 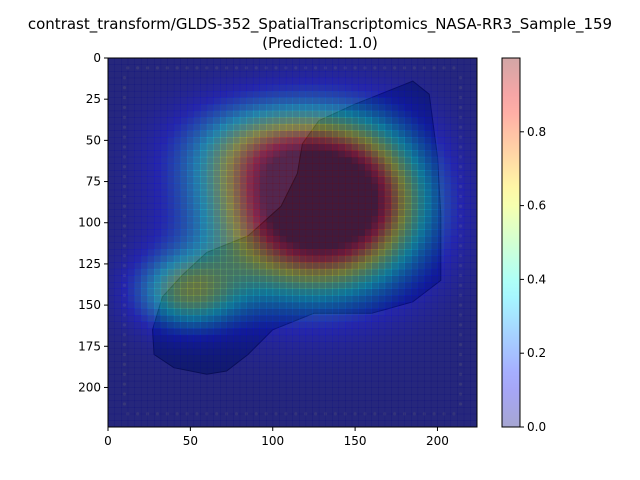 What do you see at coordinates (124, 394) in the screenshot?
I see `slide-dot` at bounding box center [124, 394].